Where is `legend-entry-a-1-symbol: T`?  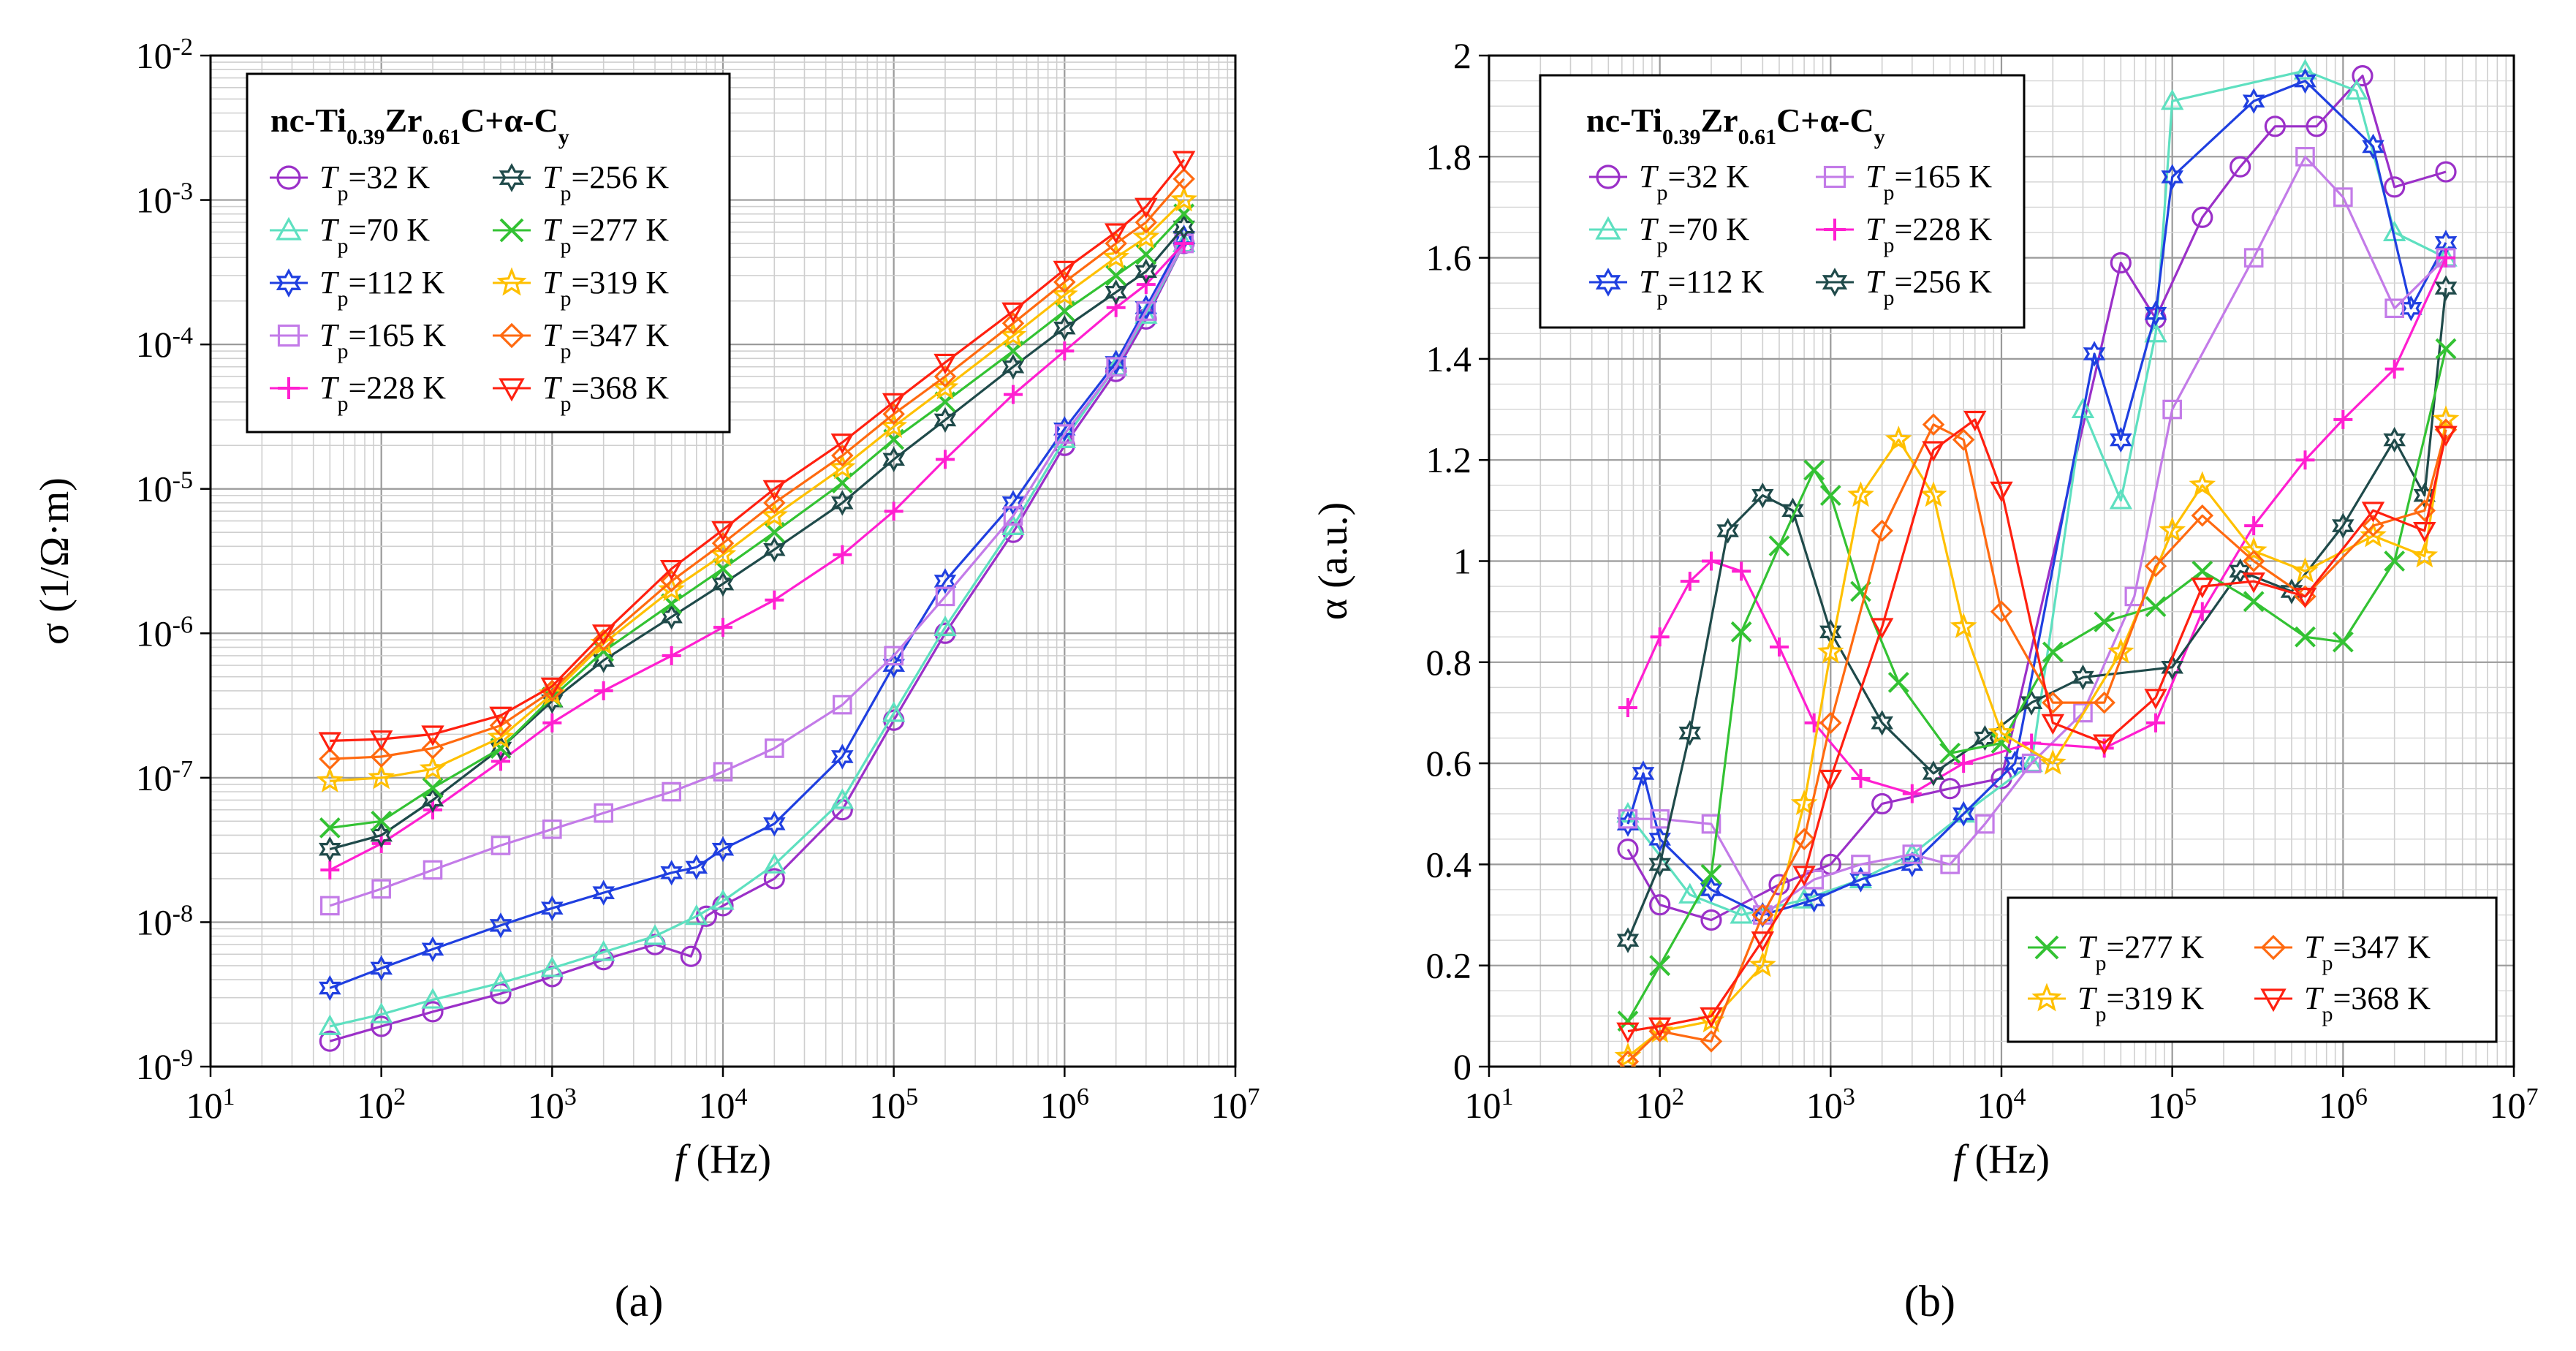
legend-entry-a-1-symbol: T is located at coordinates (329, 230).